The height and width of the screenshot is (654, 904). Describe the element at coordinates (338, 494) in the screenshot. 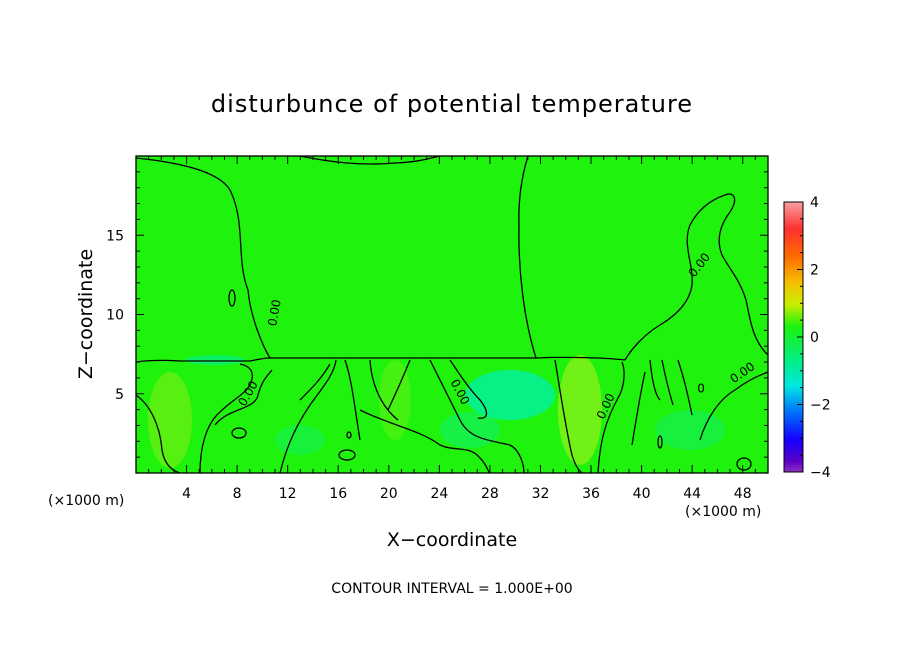

I see `x-tick-label: 16` at that location.